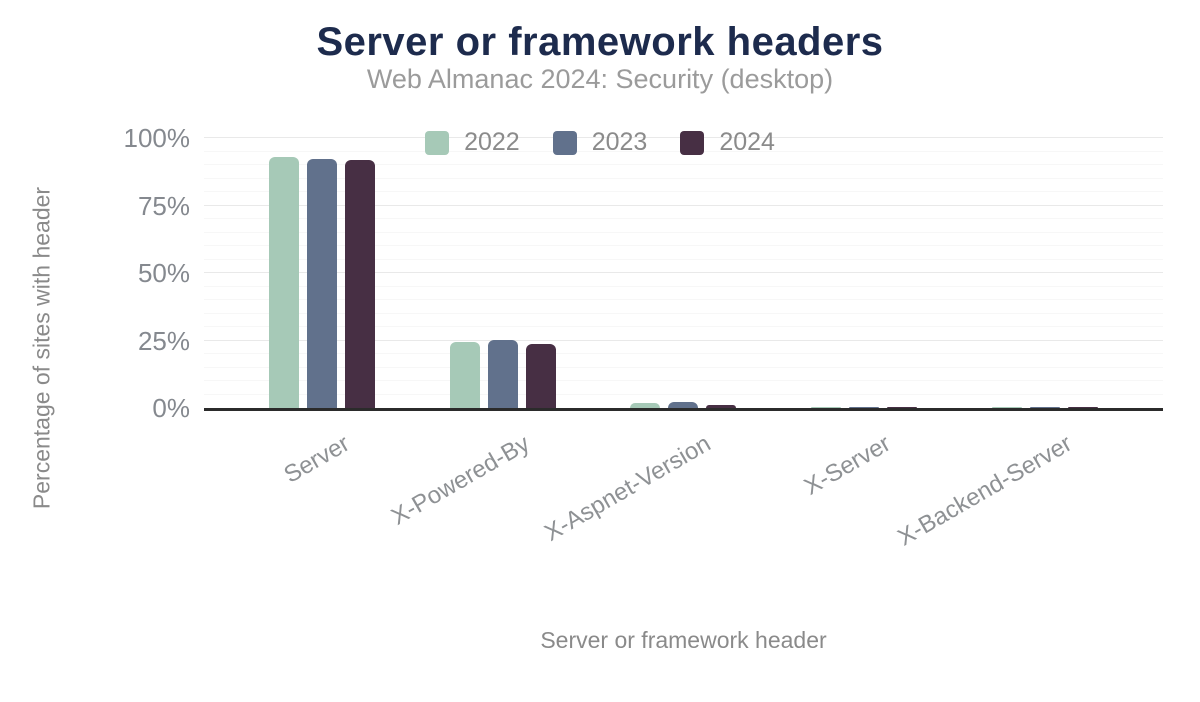 Image resolution: width=1200 pixels, height=702 pixels. I want to click on bar-2022-x-powered-by, so click(464, 374).